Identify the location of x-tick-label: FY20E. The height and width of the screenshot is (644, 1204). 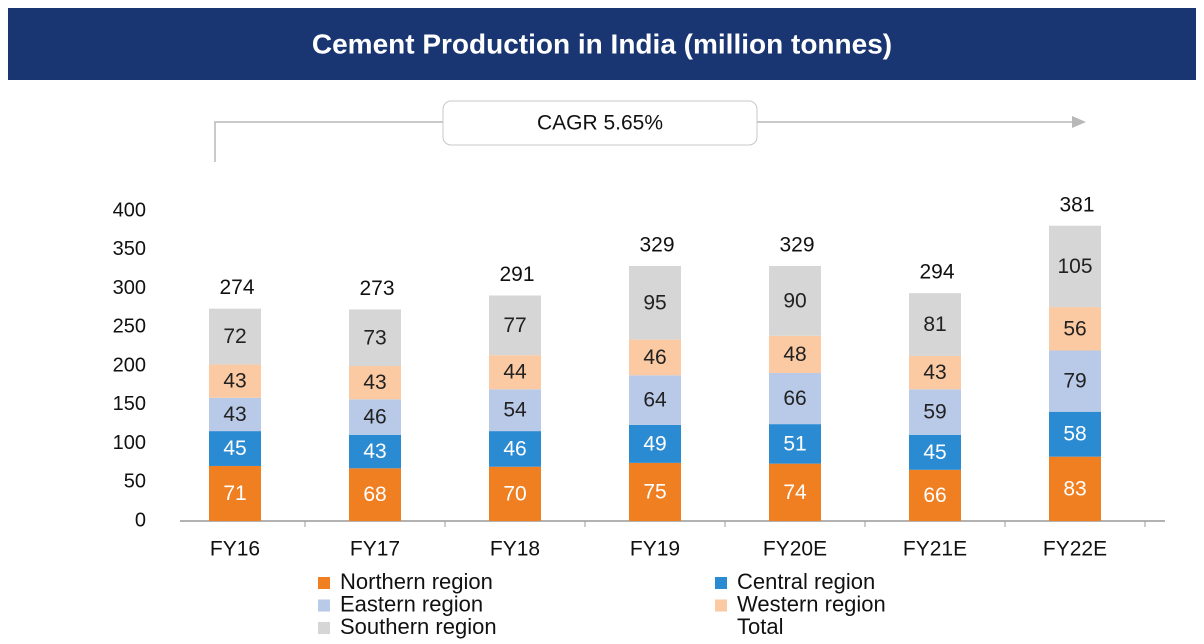
(795, 549).